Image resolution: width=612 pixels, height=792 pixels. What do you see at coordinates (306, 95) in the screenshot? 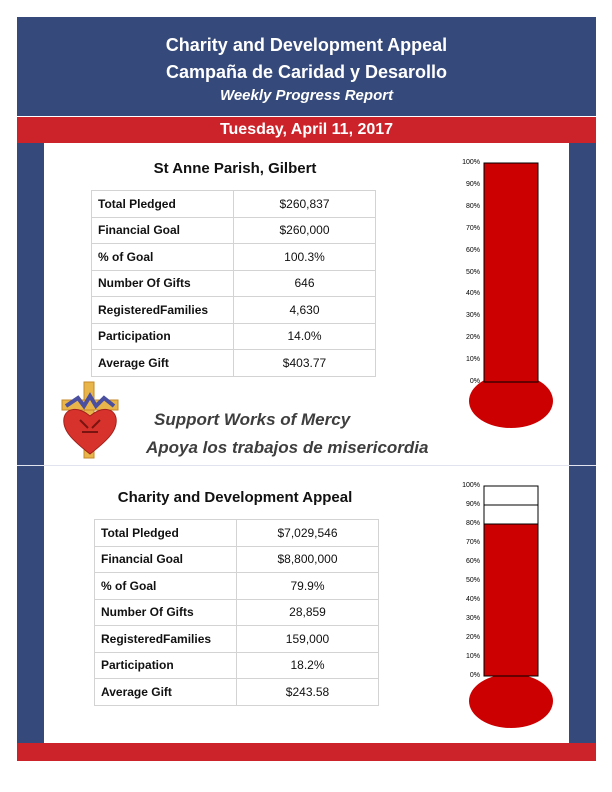
I see `header-subtitle: Weekly Progress Report` at bounding box center [306, 95].